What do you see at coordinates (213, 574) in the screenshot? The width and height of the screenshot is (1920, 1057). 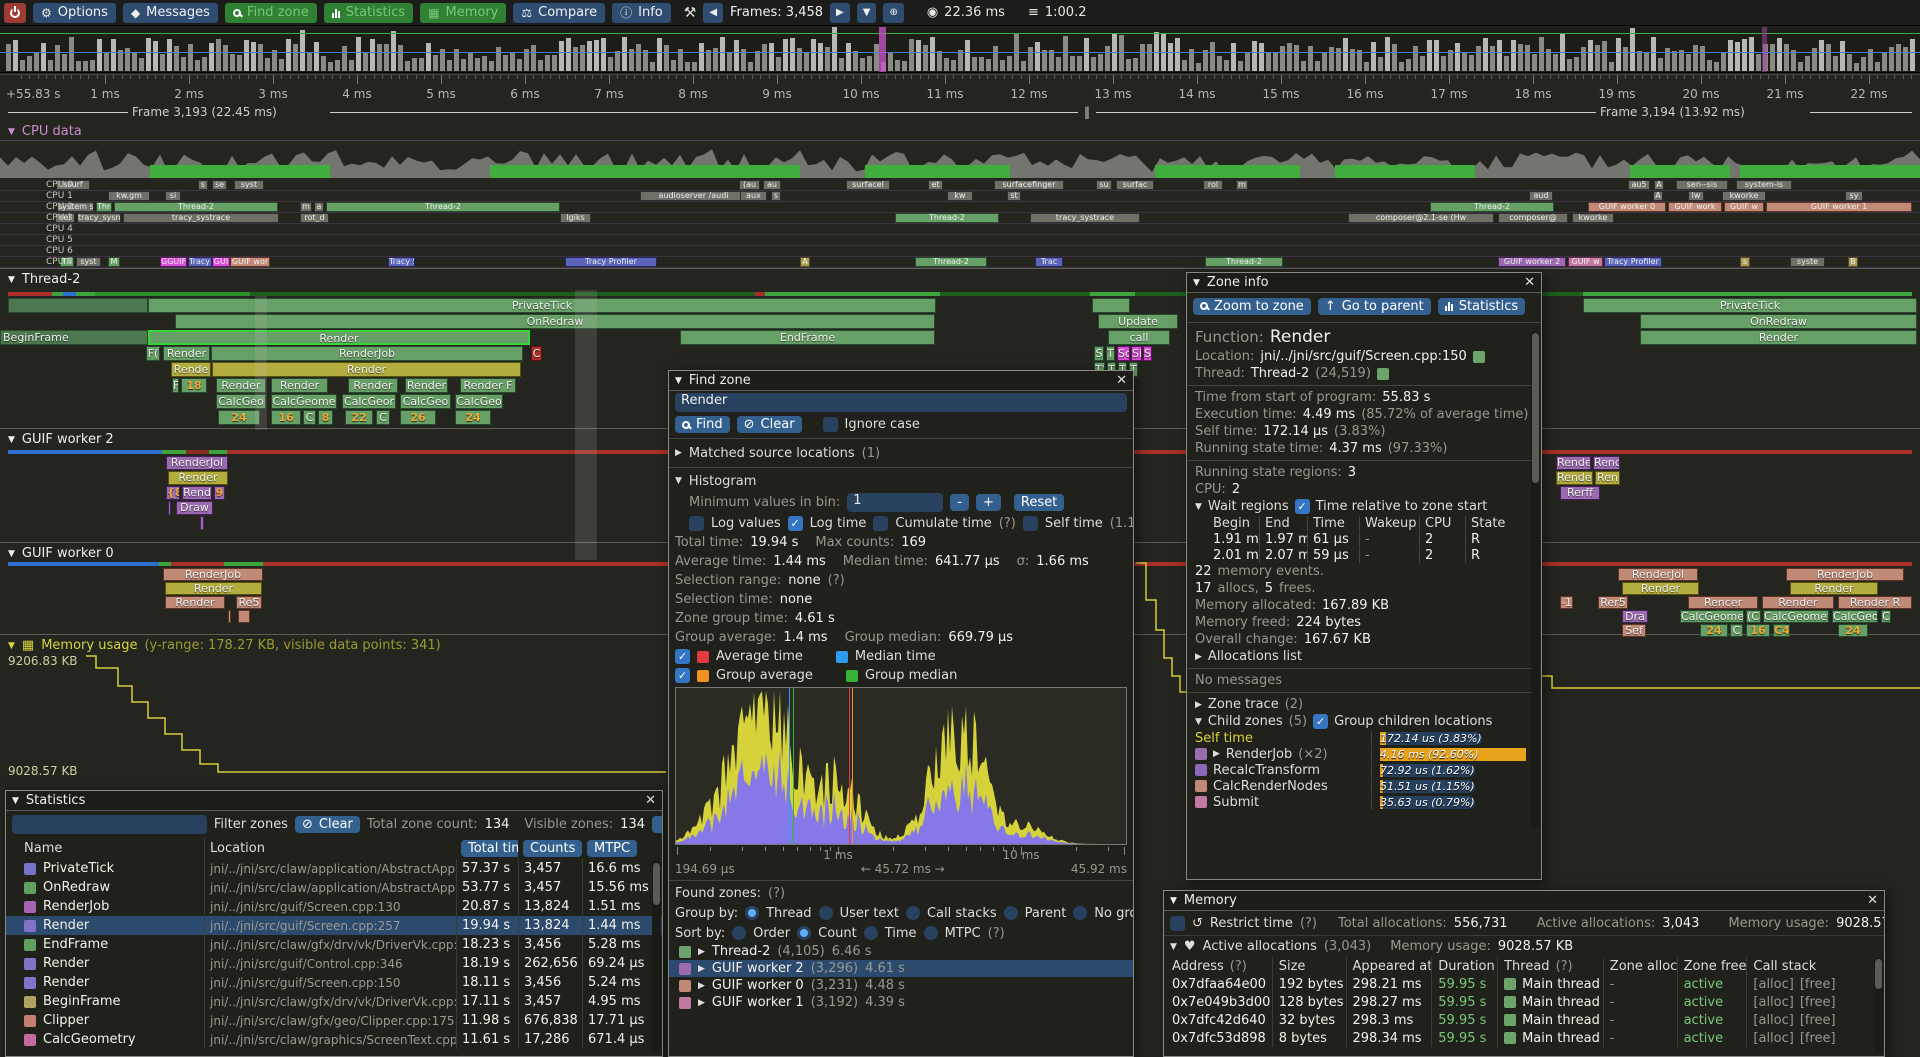 I see `zone-chip: RenderJob` at bounding box center [213, 574].